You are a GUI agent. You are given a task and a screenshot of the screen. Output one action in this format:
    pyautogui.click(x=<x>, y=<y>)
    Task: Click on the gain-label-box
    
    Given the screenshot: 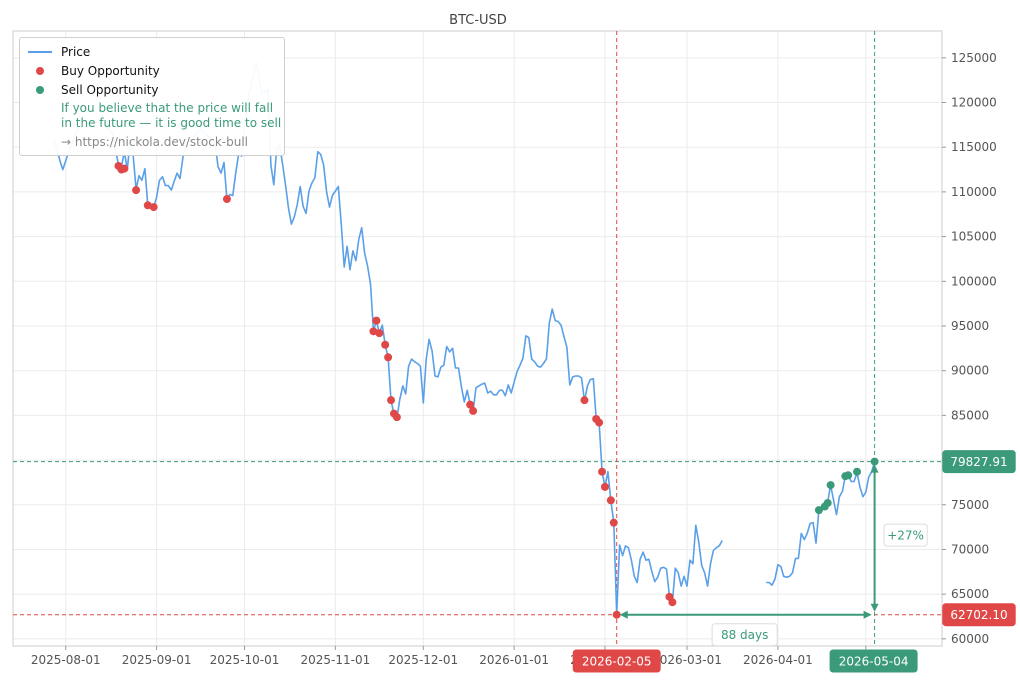 What is the action you would take?
    pyautogui.click(x=905, y=535)
    